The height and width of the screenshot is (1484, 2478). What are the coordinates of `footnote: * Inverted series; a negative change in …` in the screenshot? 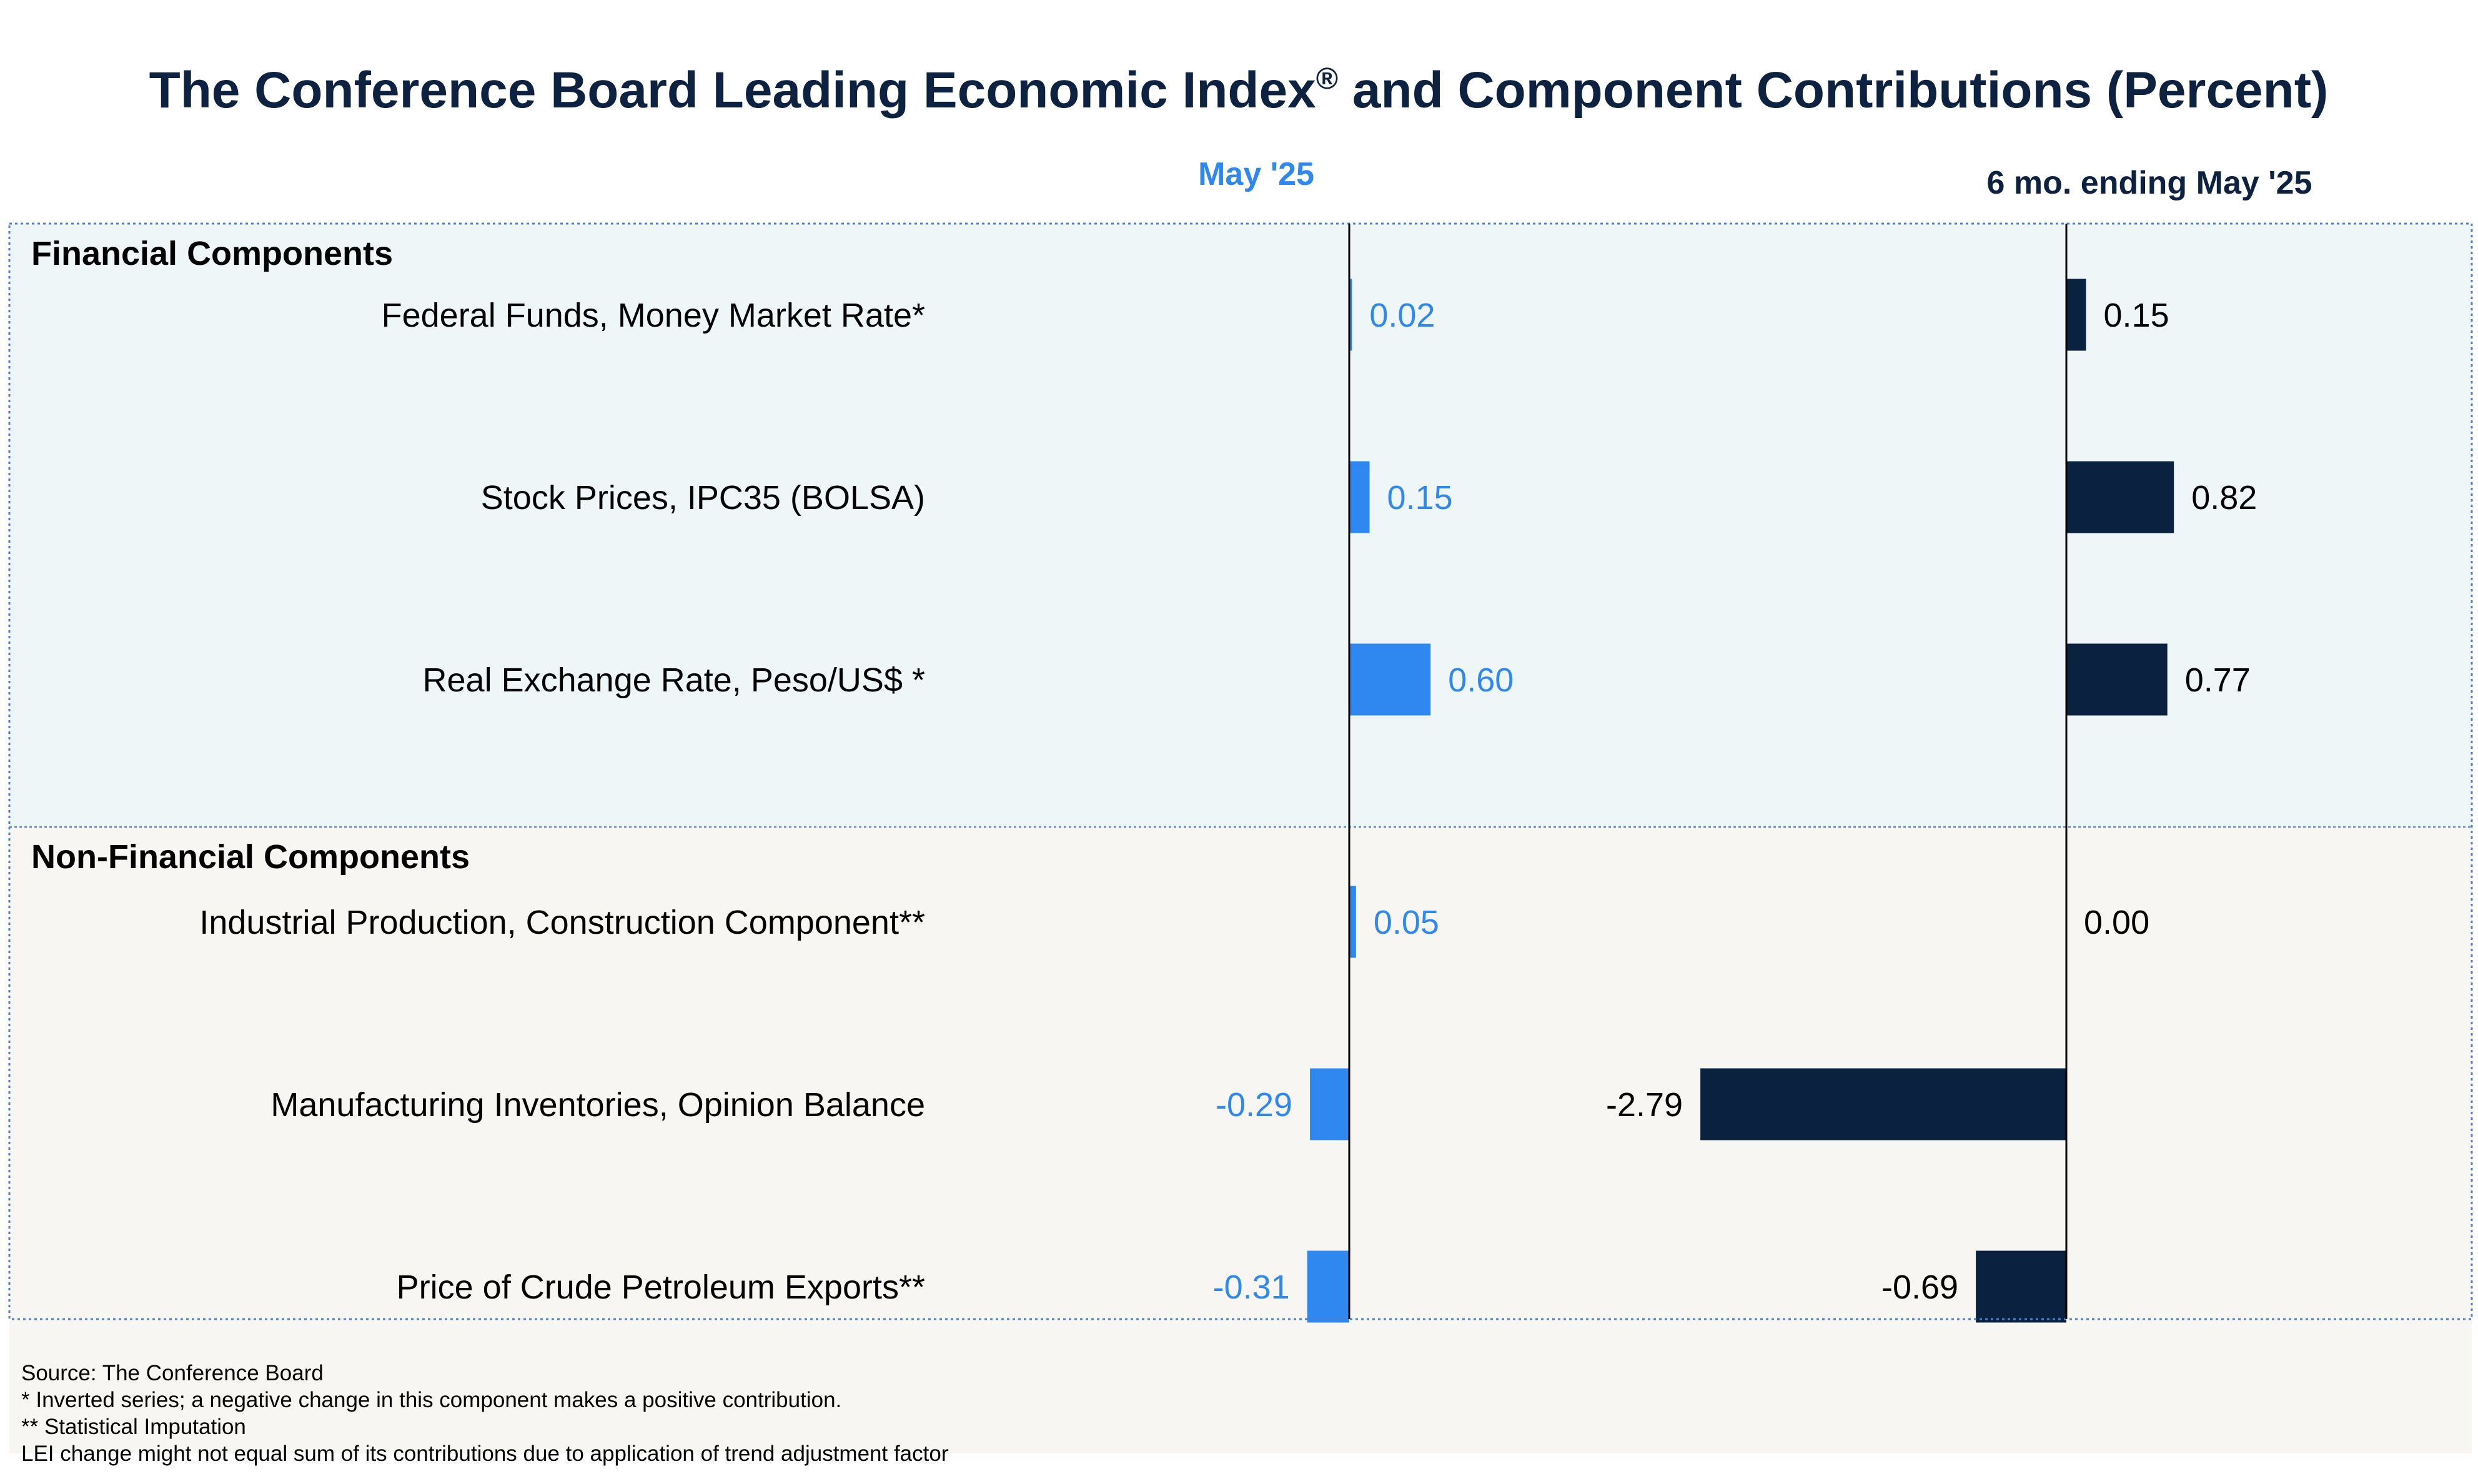 It's located at (431, 1400).